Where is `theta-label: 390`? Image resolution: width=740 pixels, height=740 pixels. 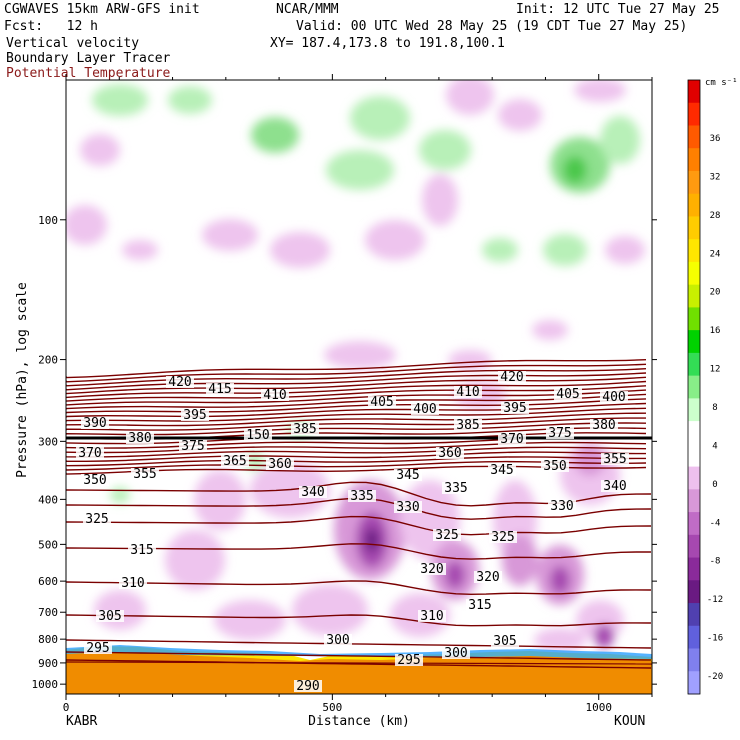 theta-label: 390 is located at coordinates (94, 423).